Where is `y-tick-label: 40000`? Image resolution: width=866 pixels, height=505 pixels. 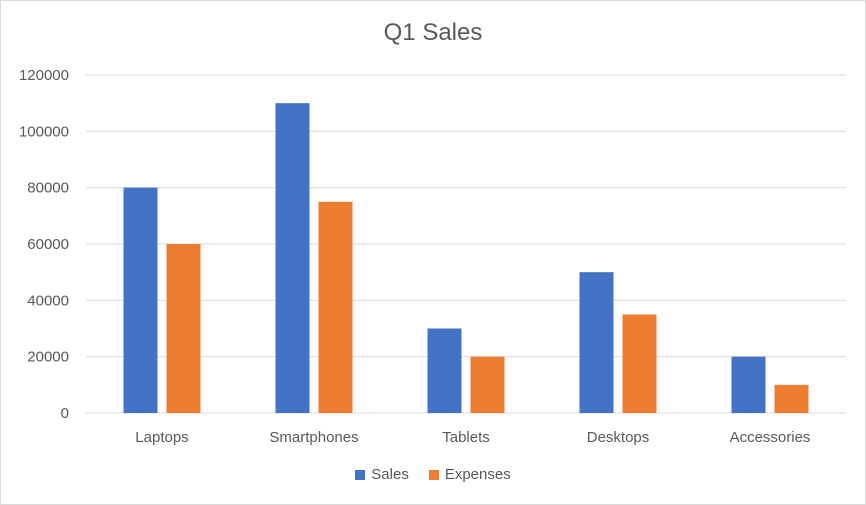
y-tick-label: 40000 is located at coordinates (48, 300).